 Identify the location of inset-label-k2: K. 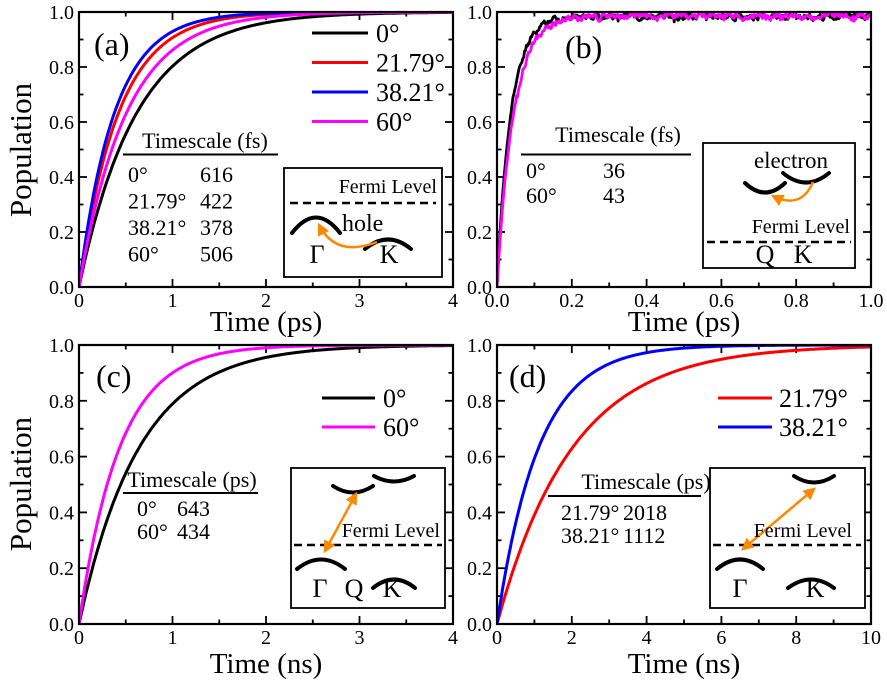
(392, 588).